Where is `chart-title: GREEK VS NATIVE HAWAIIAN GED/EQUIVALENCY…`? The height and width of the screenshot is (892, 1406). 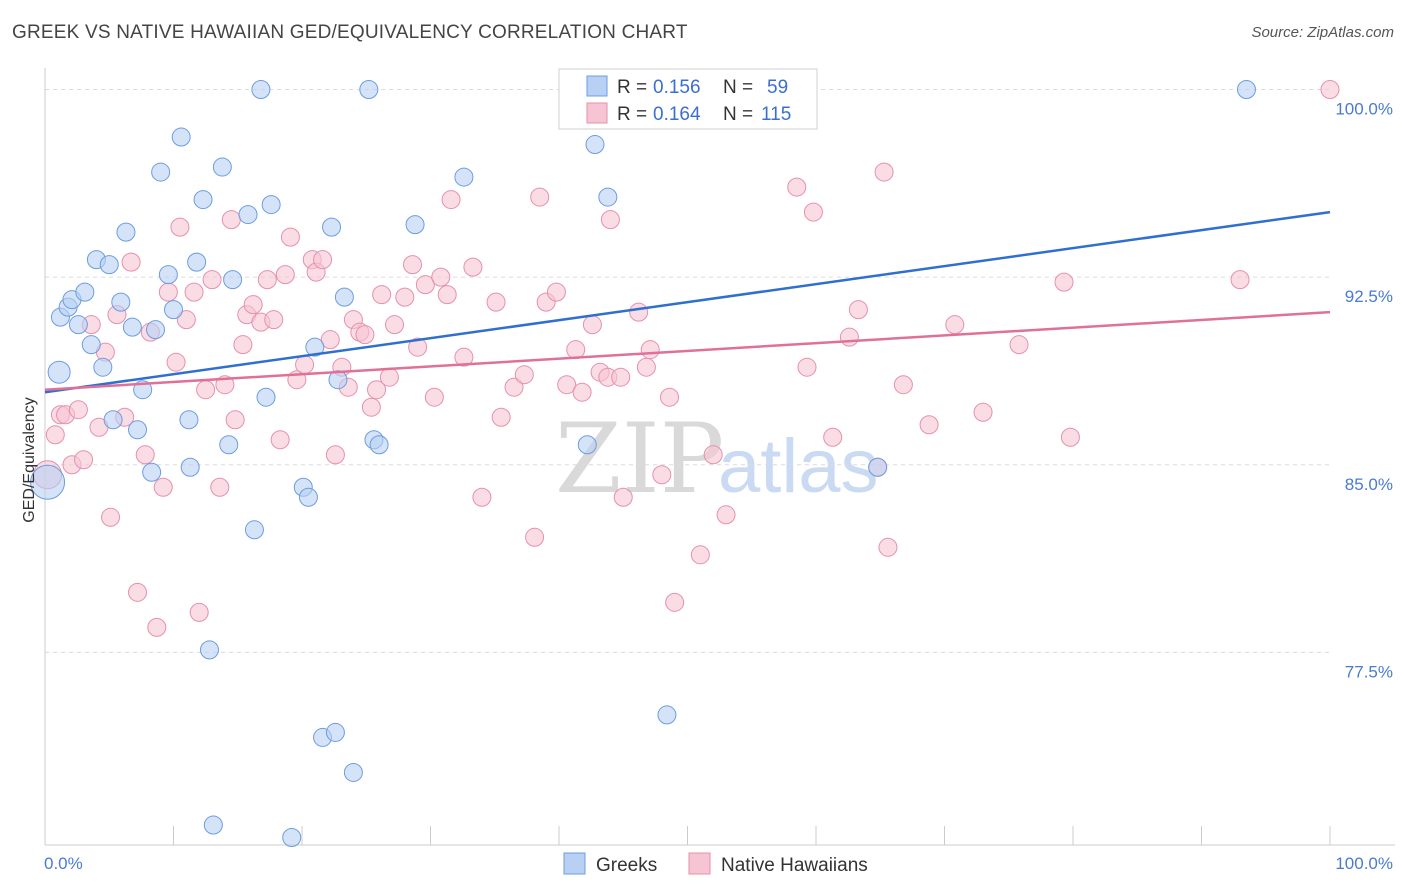
chart-title: GREEK VS NATIVE HAWAIIAN GED/EQUIVALENCY… is located at coordinates (350, 32).